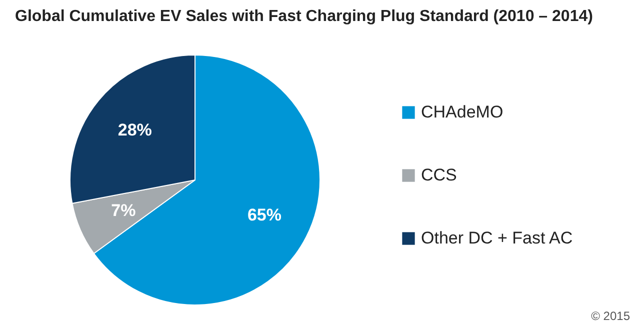 This screenshot has height=327, width=640. Describe the element at coordinates (462, 112) in the screenshot. I see `legend-label: CHAdeMO` at that location.